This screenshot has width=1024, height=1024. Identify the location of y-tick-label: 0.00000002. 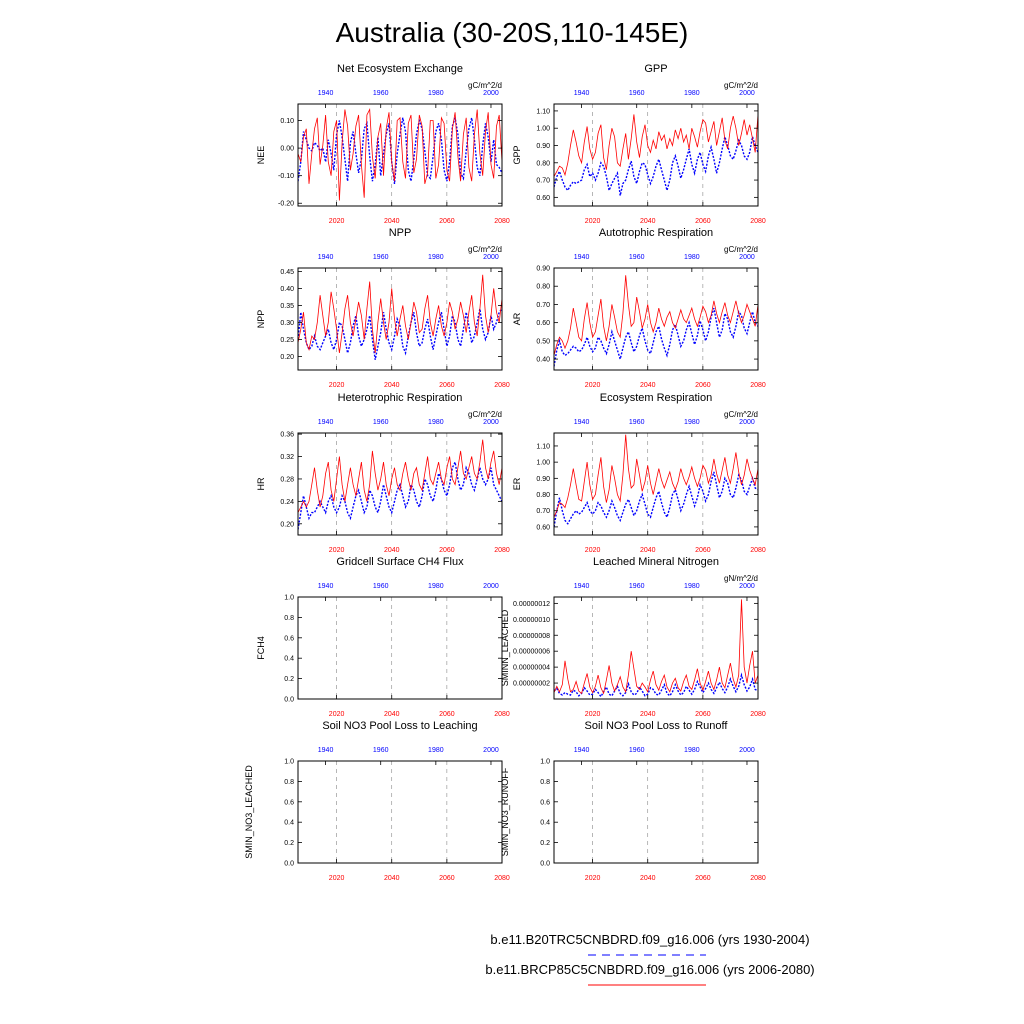
(531, 684).